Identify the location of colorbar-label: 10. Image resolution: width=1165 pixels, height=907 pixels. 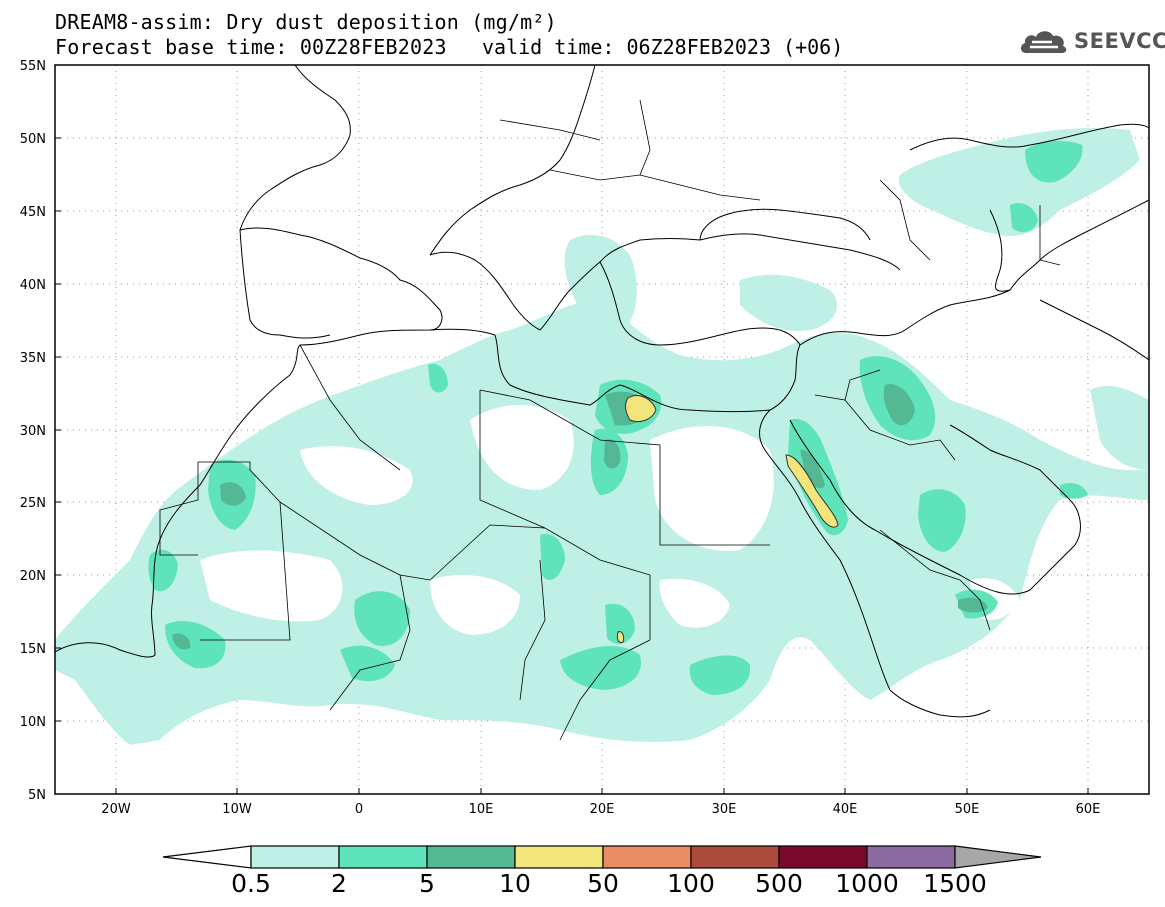
(515, 883).